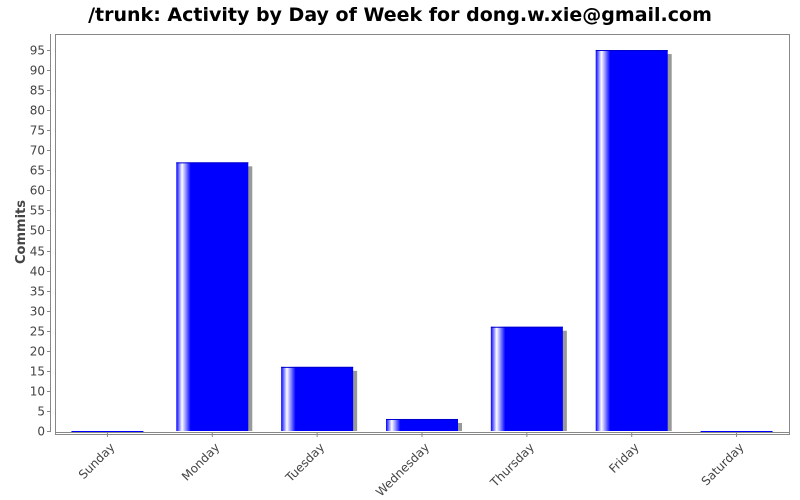  What do you see at coordinates (41, 412) in the screenshot?
I see `y-tick-label: 5` at bounding box center [41, 412].